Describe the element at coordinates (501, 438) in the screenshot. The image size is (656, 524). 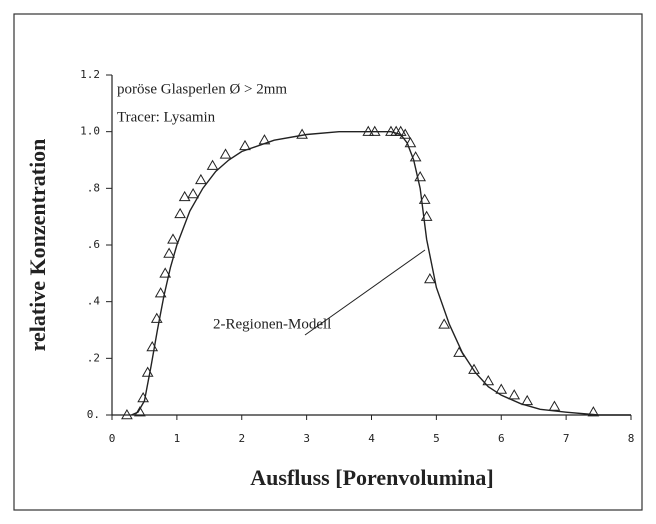
I see `x-tick-label: 6` at that location.